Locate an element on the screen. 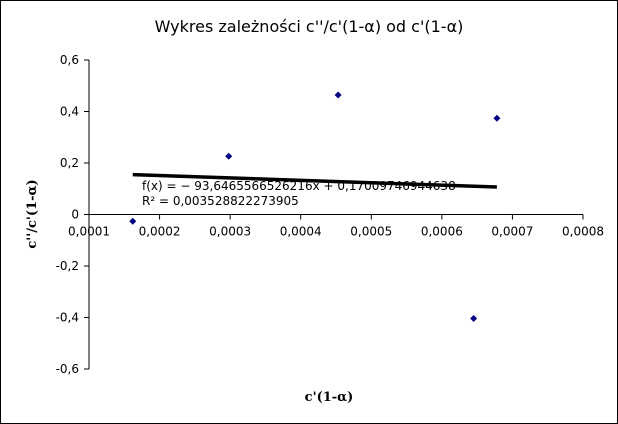 This screenshot has height=424, width=618. x-tick-label: 0,0005 is located at coordinates (371, 232).